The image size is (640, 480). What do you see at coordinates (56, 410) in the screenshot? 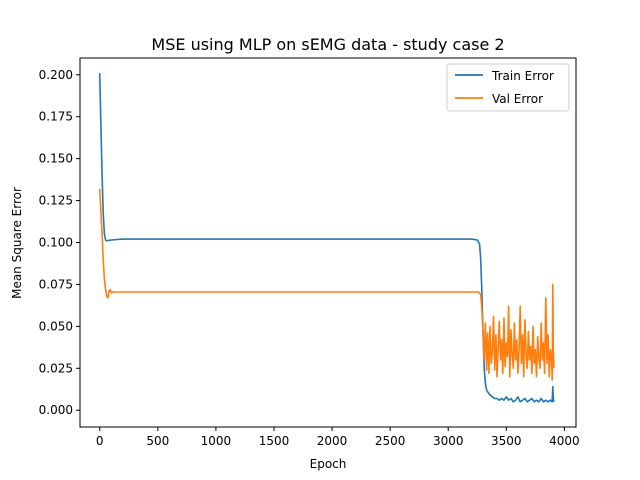
I see `y-tick-label: 0.000` at bounding box center [56, 410].